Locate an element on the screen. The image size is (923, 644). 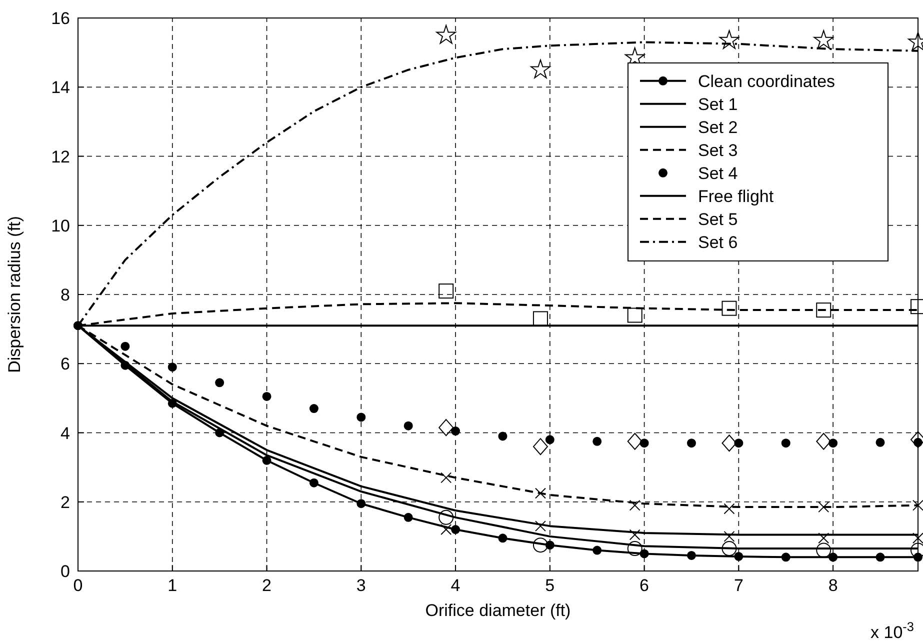
legend-label: Set 2 is located at coordinates (718, 127).